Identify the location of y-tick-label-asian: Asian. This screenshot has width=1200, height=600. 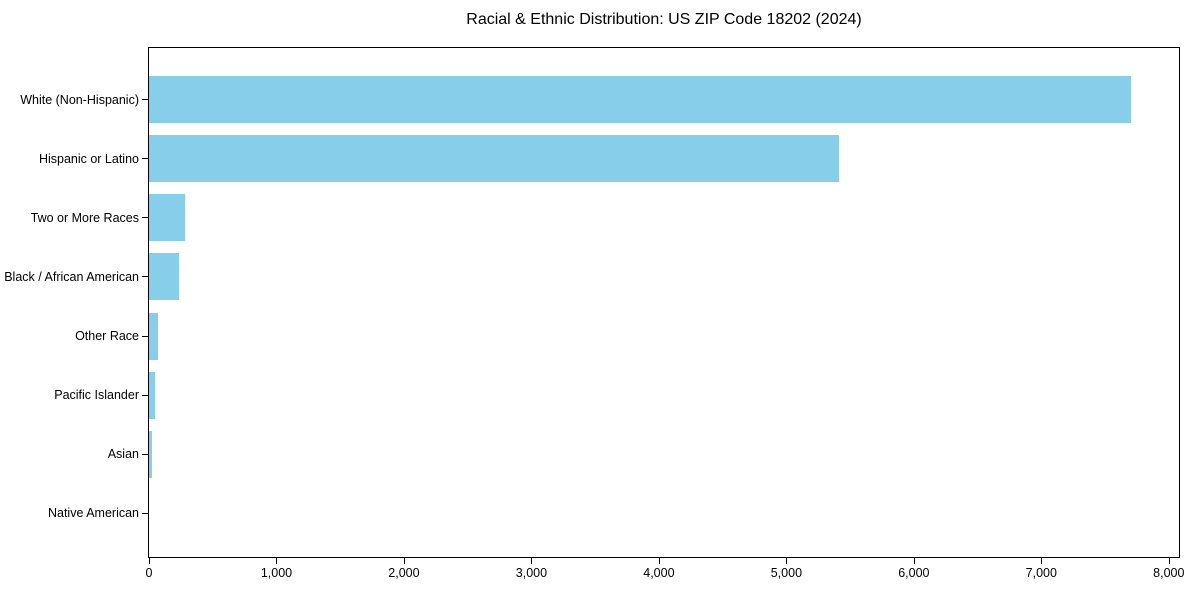
(123, 454).